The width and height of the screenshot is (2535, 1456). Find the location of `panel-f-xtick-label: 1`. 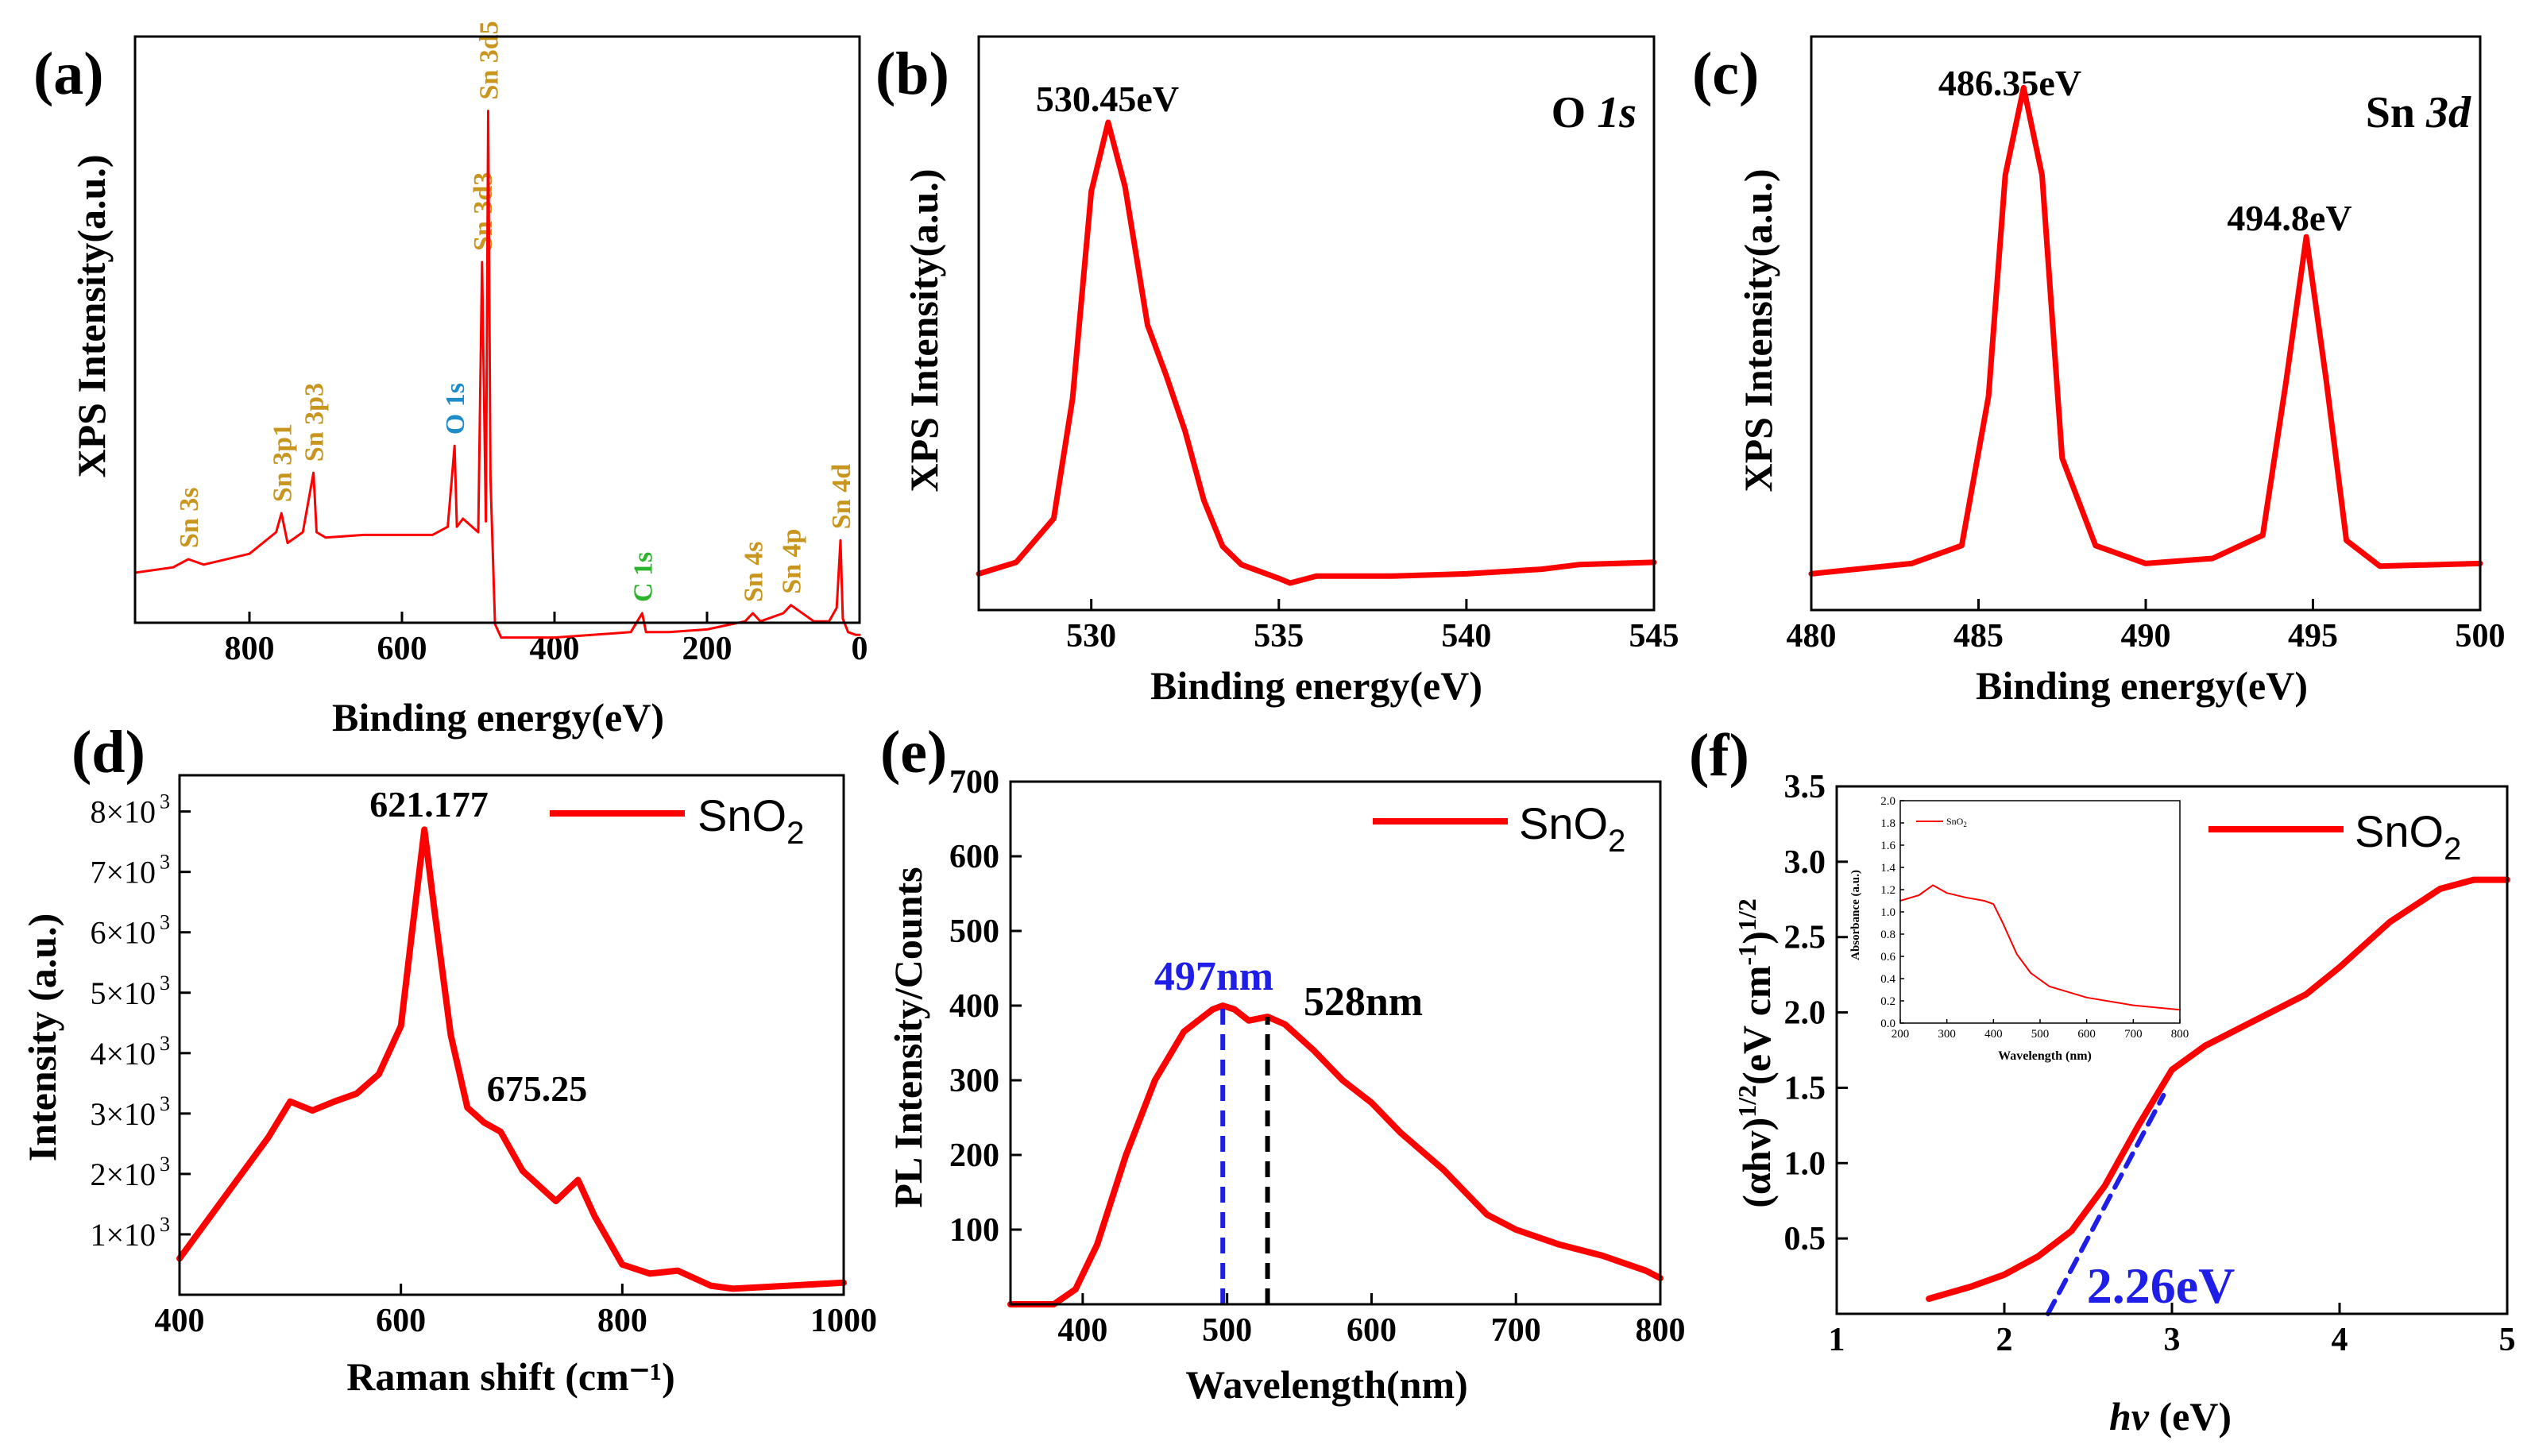

panel-f-xtick-label: 1 is located at coordinates (1837, 1340).